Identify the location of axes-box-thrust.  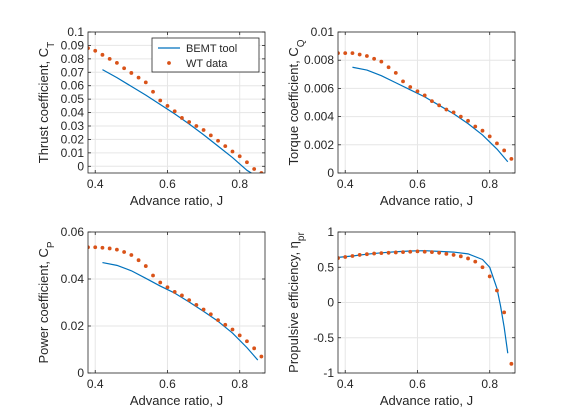
(176, 102).